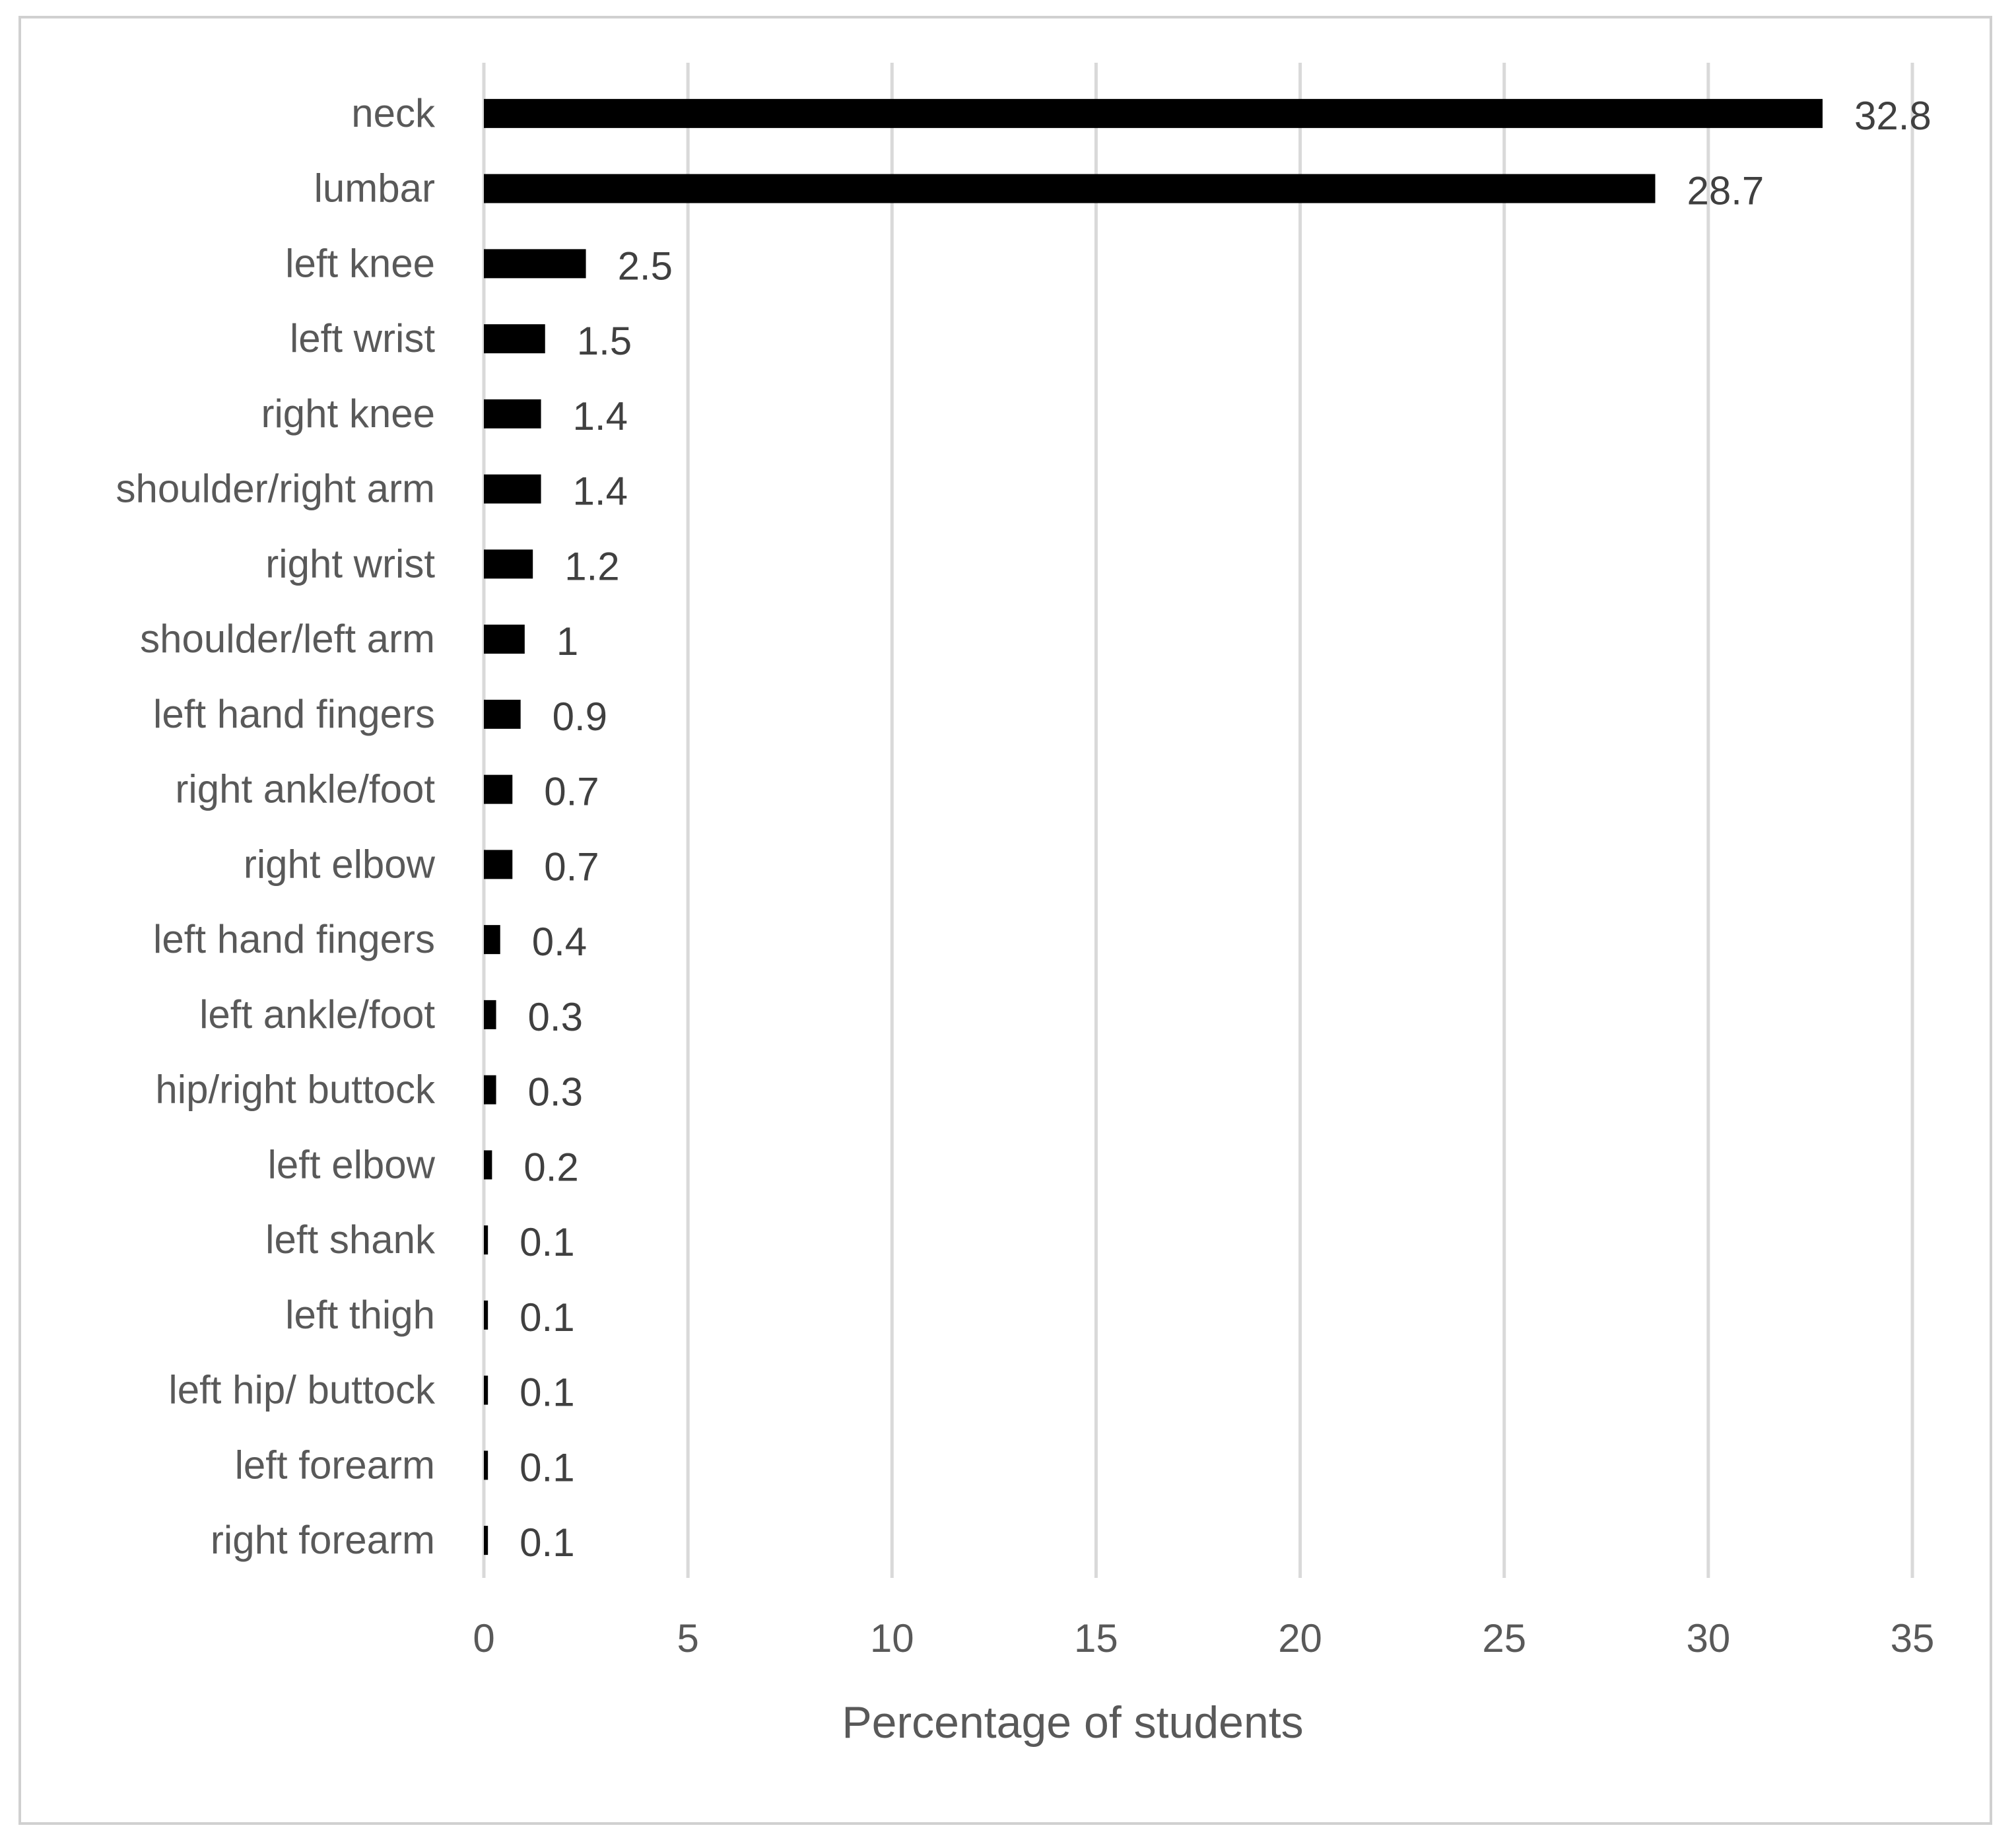 This screenshot has width=2016, height=1842. What do you see at coordinates (350, 1239) in the screenshot?
I see `category-label: left shank` at bounding box center [350, 1239].